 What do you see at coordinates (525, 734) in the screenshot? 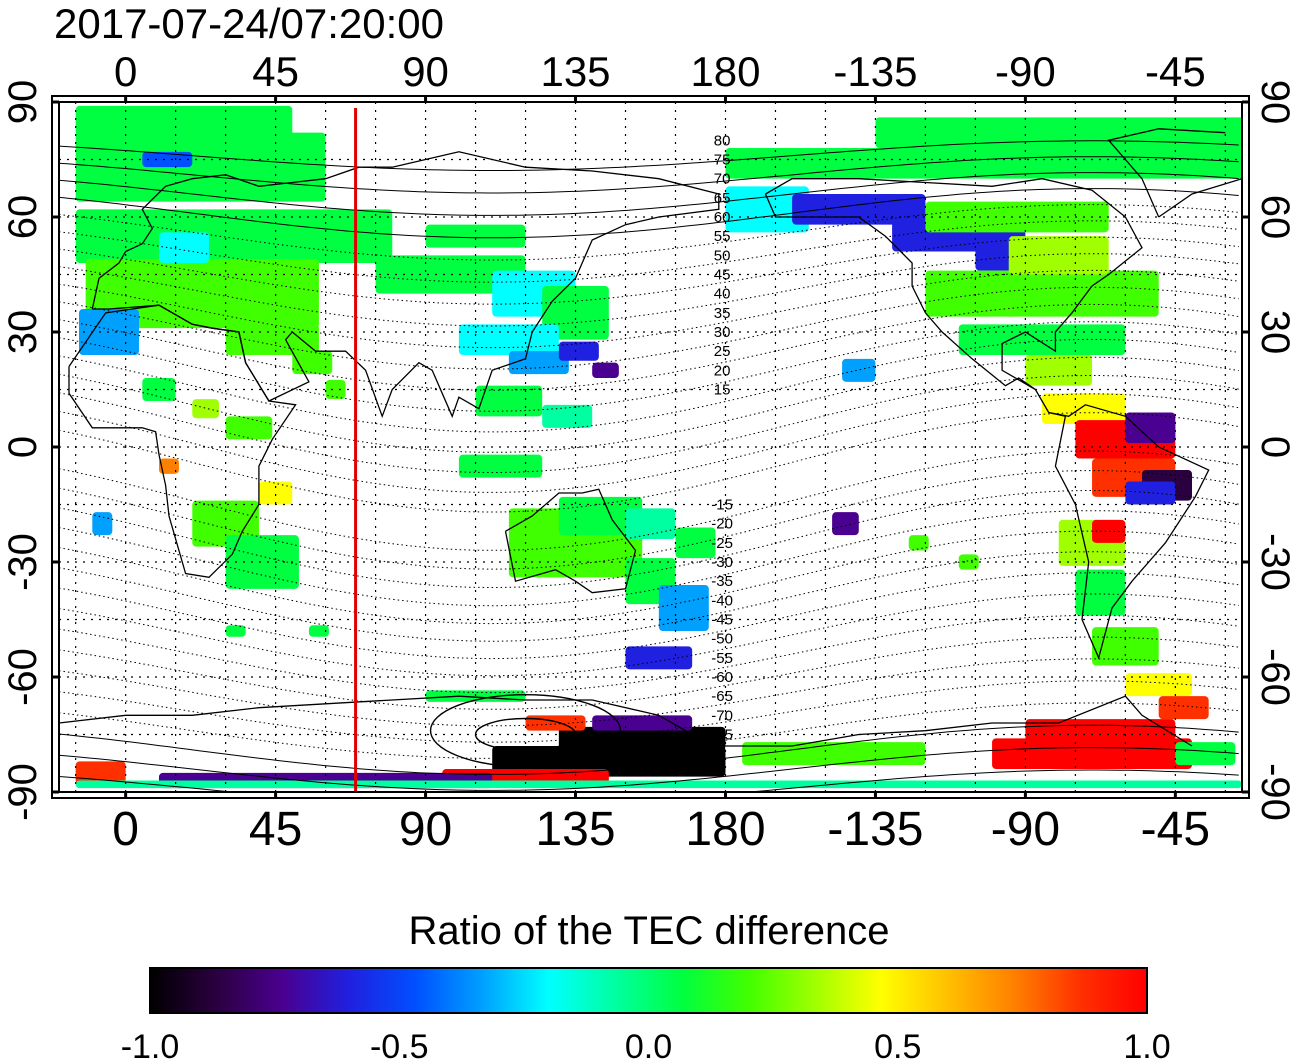
I see `magnetic-pole-contour` at bounding box center [525, 734].